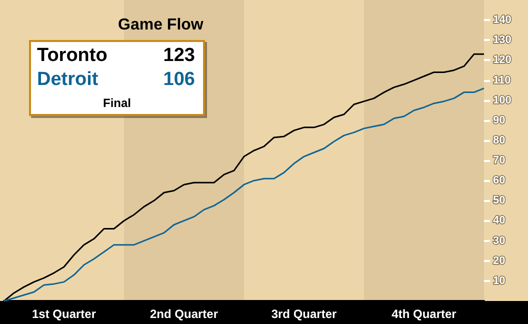 The image size is (528, 324). What do you see at coordinates (499, 160) in the screenshot?
I see `y-tick-label: 70` at bounding box center [499, 160].